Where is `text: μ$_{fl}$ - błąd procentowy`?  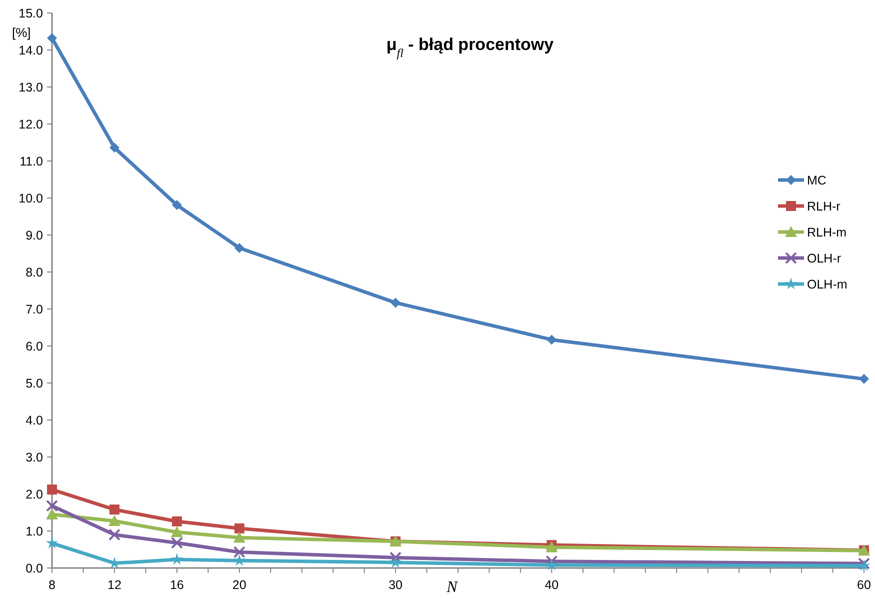
text: μ$_{fl}$ - błąd procentowy is located at coordinates (470, 47).